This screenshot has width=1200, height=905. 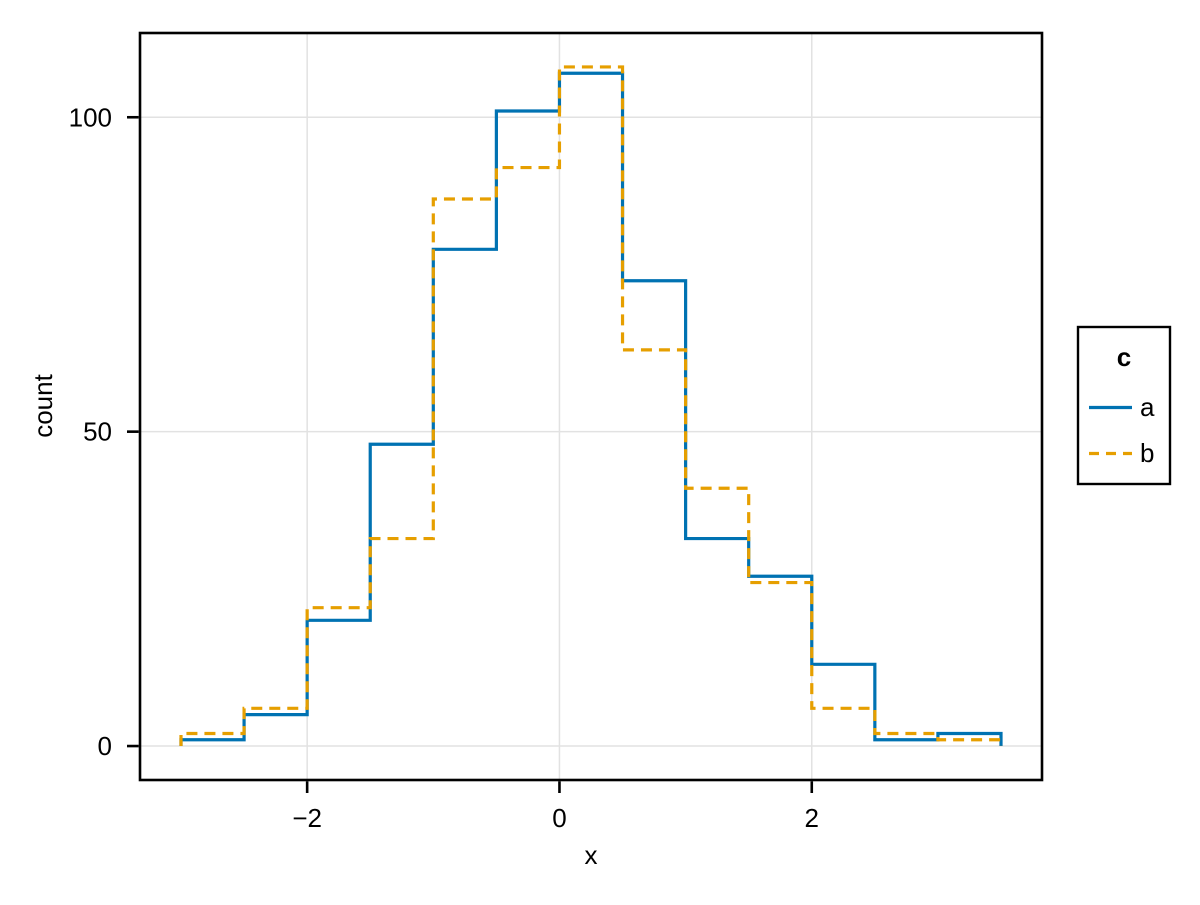 I want to click on legend: c a b, so click(x=1124, y=405).